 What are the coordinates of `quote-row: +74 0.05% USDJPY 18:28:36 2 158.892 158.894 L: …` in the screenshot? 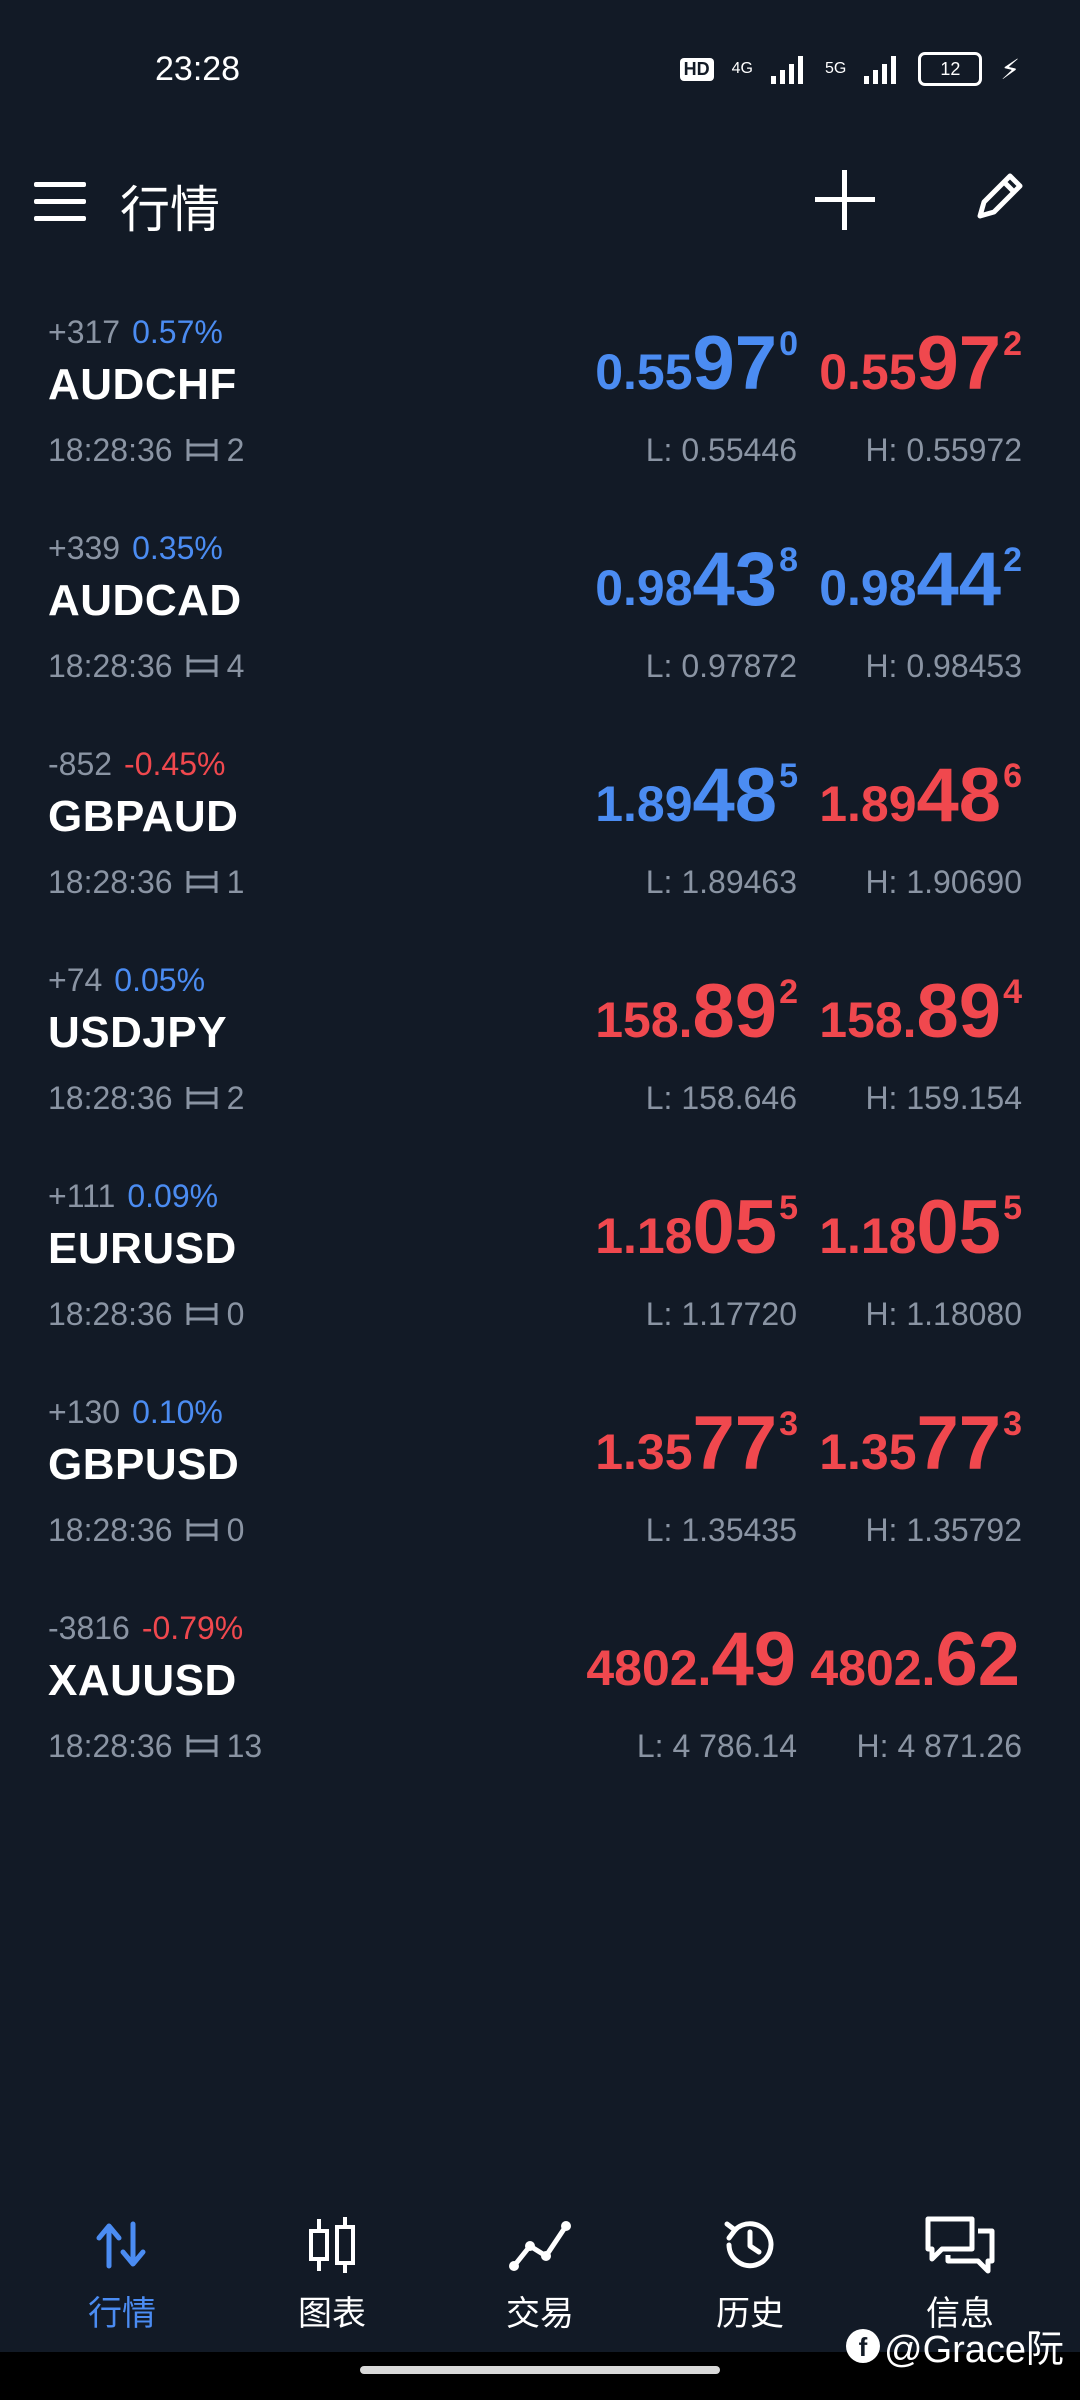 It's located at (540, 1056).